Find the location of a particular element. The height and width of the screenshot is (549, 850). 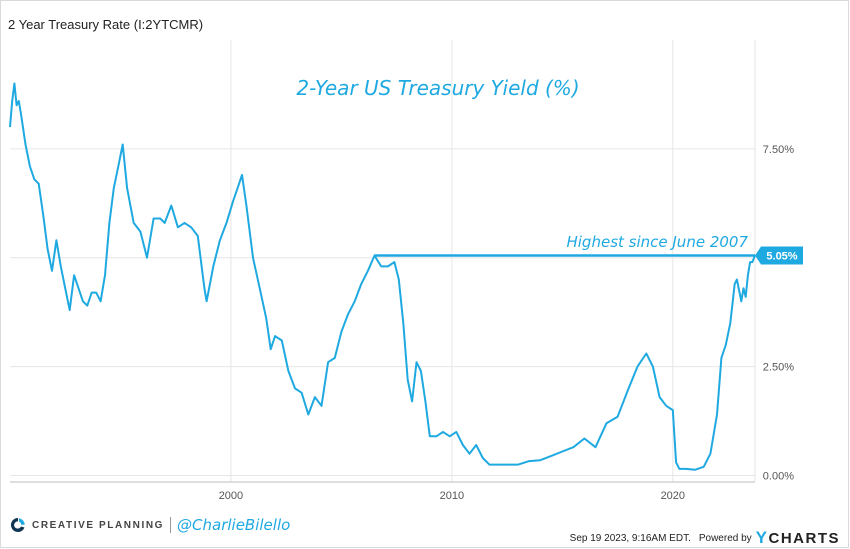

x-tick-label: 2010 is located at coordinates (452, 496).